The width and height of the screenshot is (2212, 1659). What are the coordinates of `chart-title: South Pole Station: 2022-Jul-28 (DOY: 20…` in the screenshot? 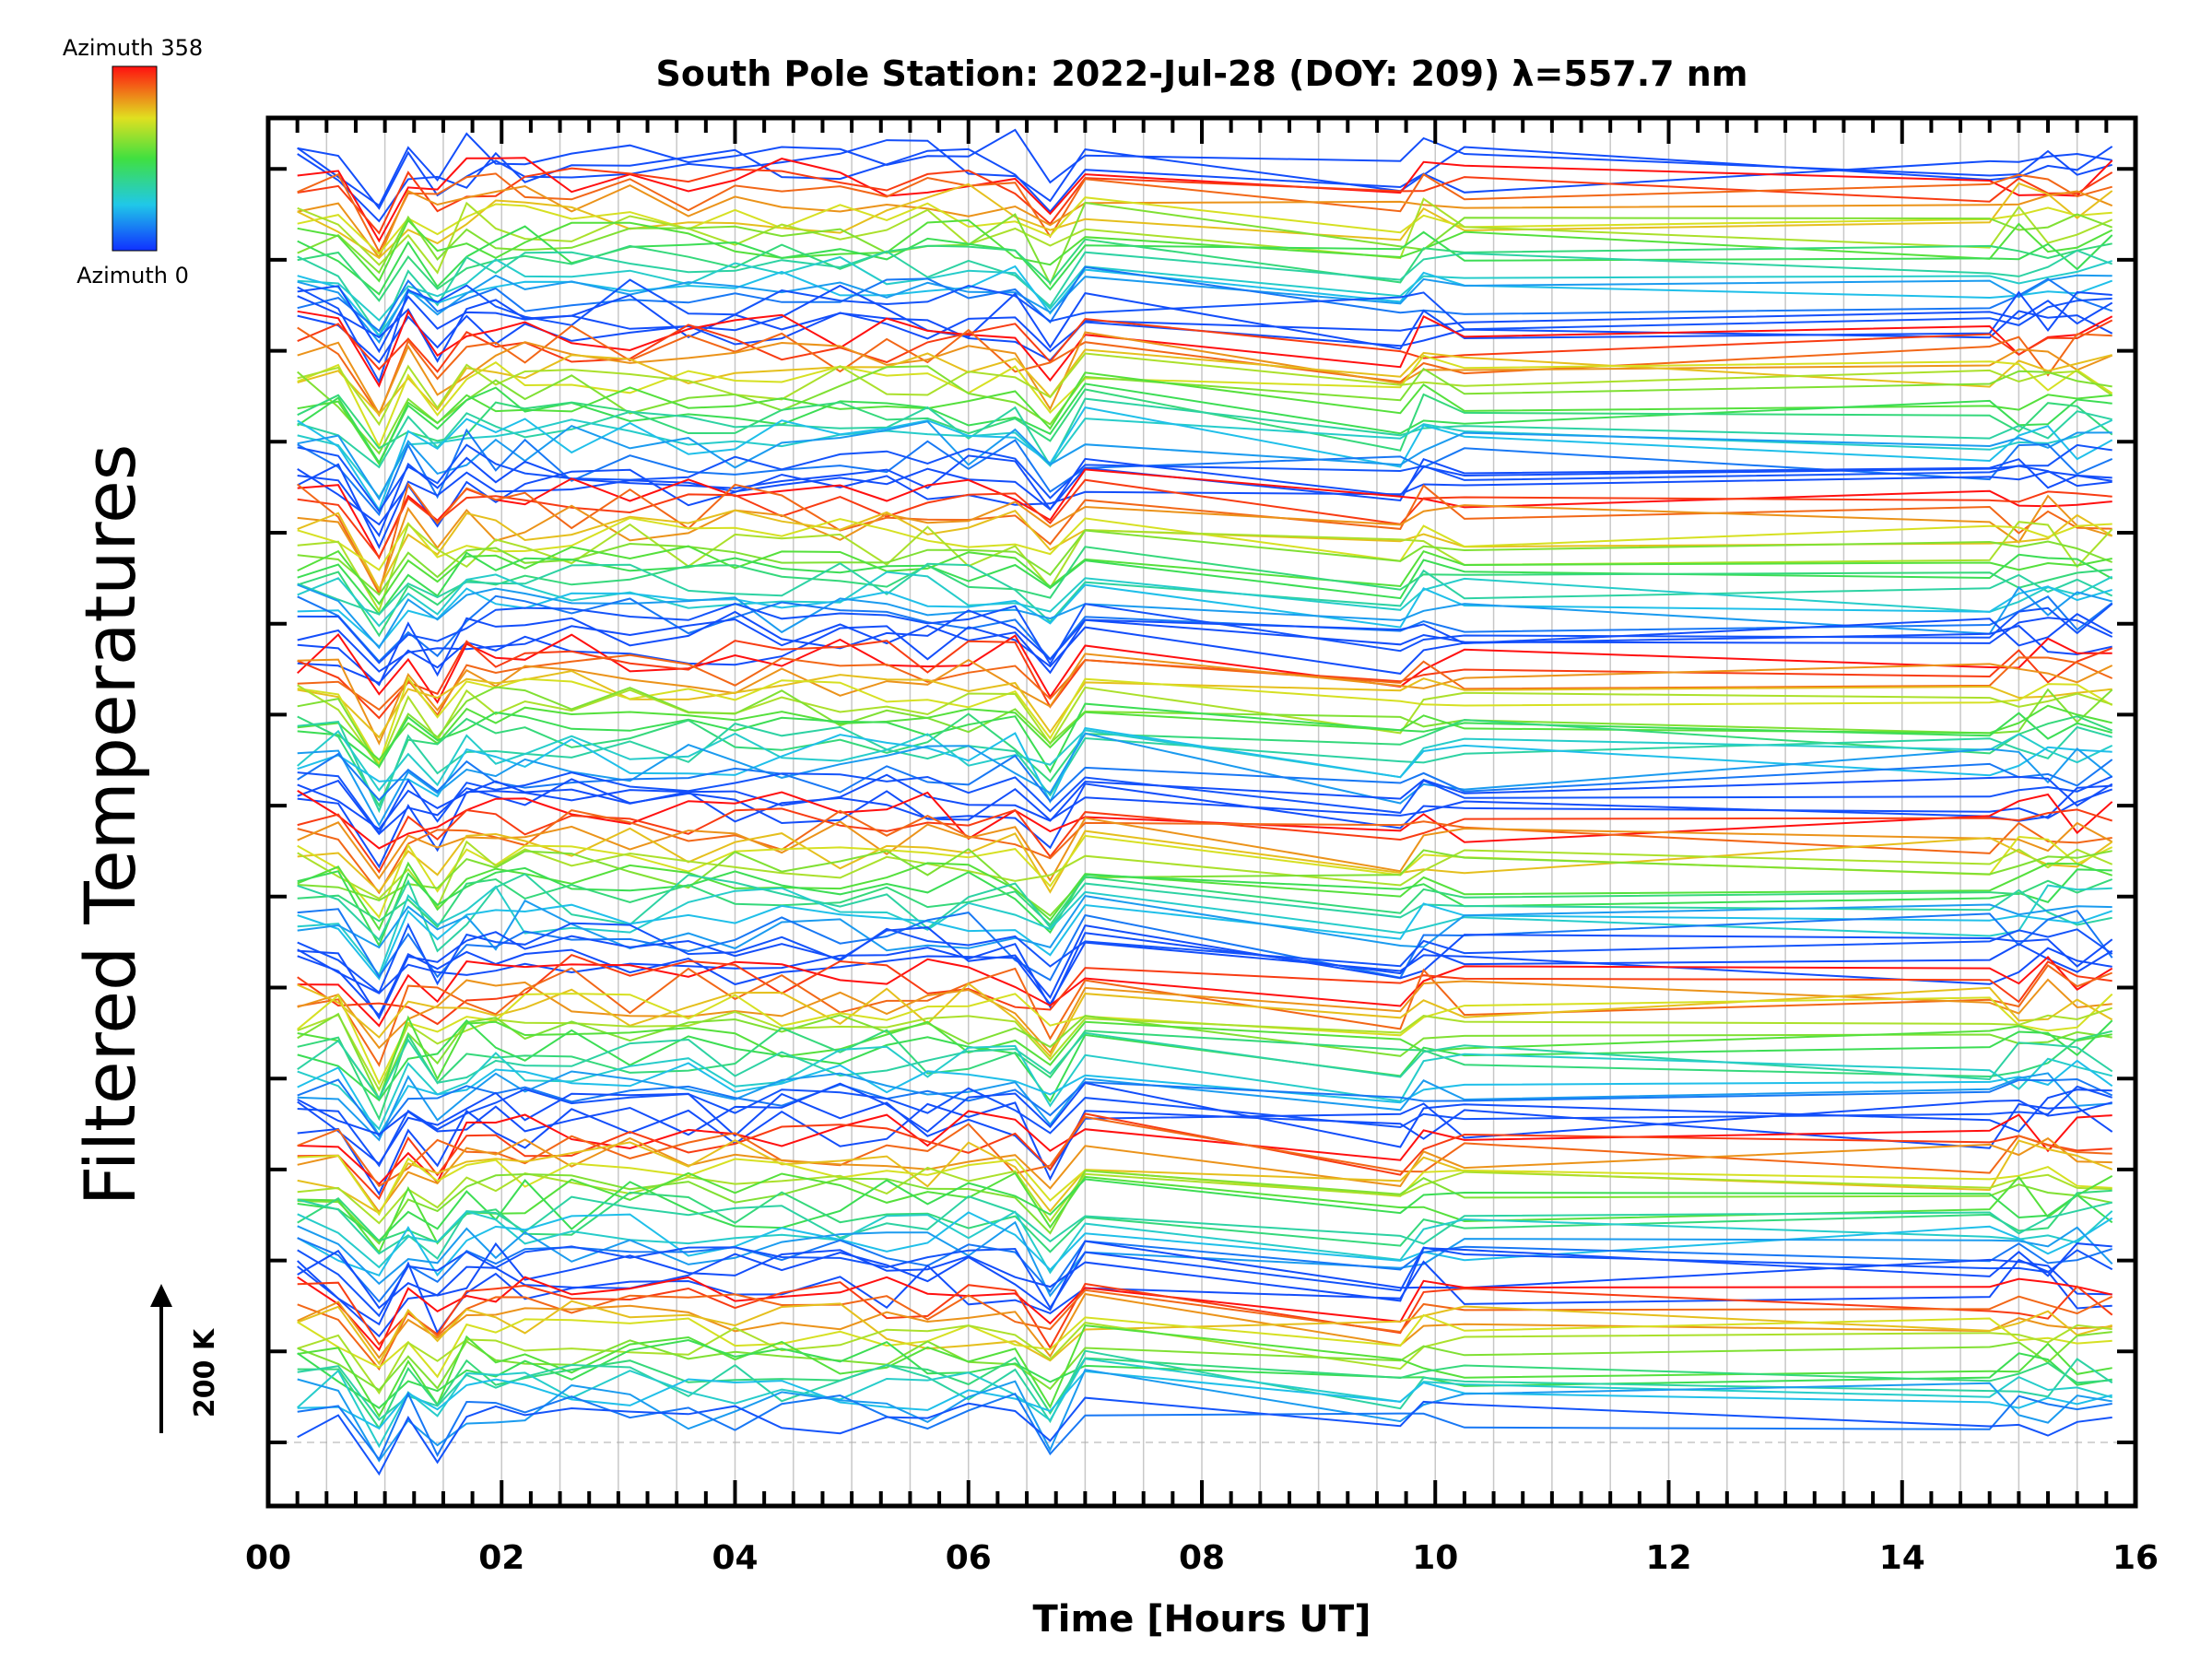 It's located at (1202, 73).